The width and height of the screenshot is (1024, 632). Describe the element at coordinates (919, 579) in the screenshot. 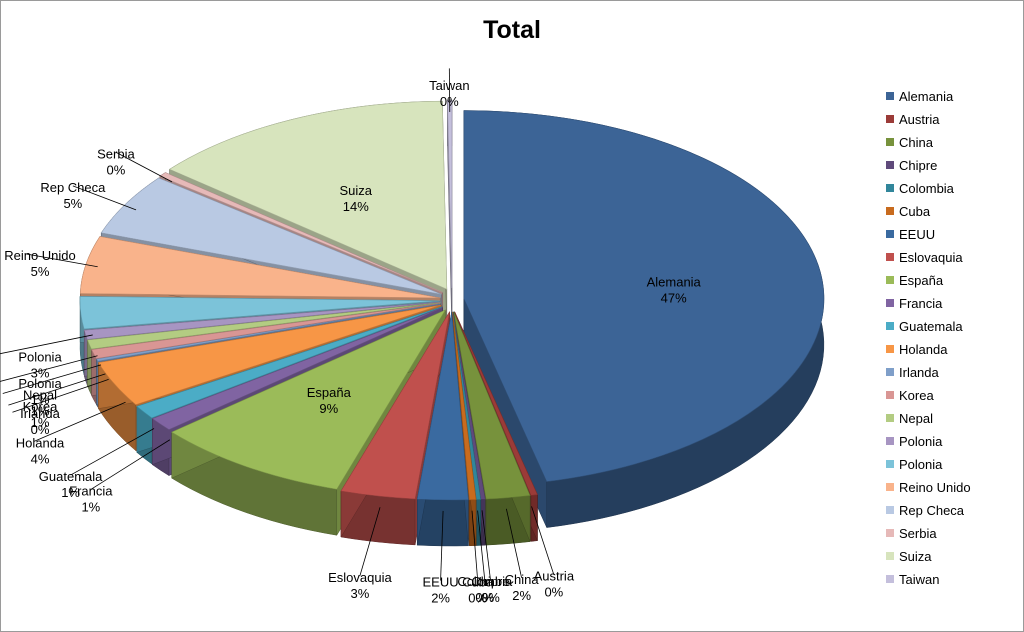

I see `legend-label-21: Taiwan` at that location.